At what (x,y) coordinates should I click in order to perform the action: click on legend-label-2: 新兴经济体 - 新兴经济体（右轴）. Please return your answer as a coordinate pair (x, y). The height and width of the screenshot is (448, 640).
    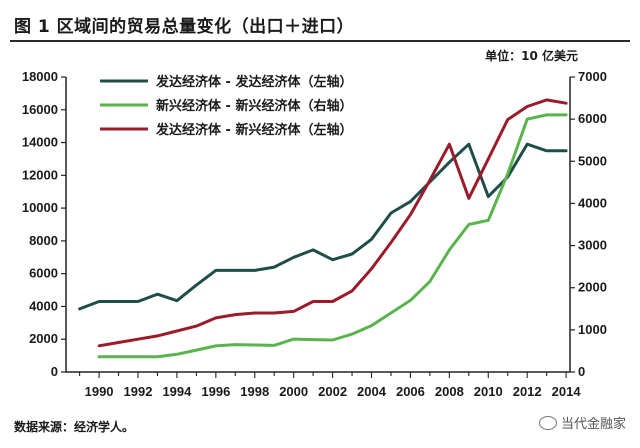
    Looking at the image, I should click on (254, 106).